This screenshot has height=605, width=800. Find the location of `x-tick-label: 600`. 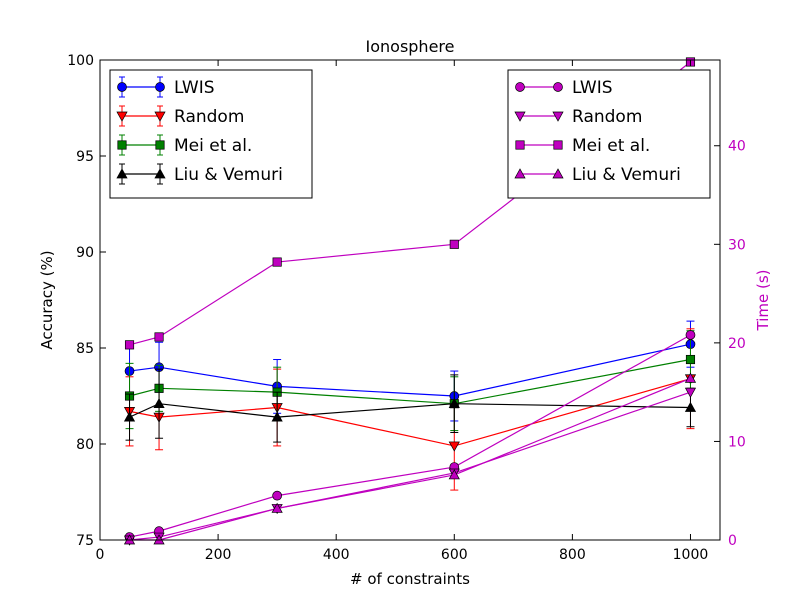

x-tick-label: 600 is located at coordinates (454, 555).